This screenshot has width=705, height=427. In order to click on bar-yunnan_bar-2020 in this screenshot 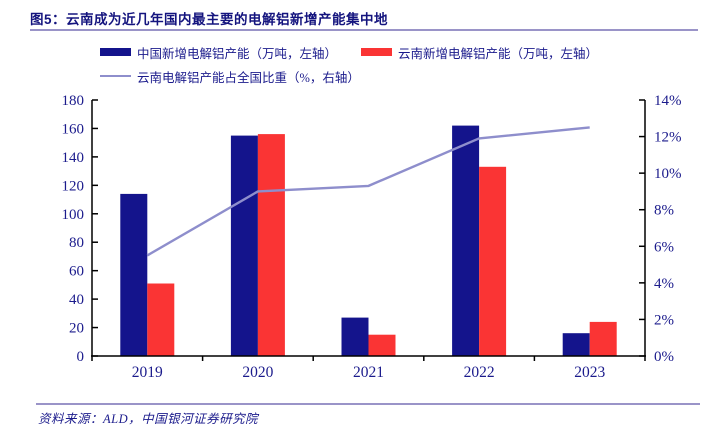, I will do `click(271, 245)`.